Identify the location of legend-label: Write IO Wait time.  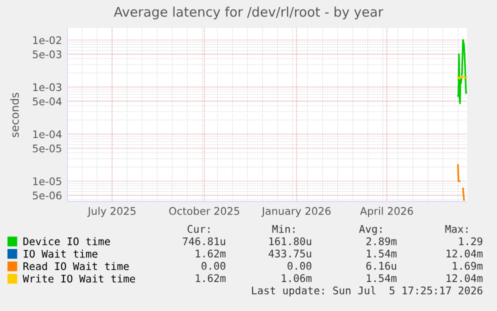
(79, 278).